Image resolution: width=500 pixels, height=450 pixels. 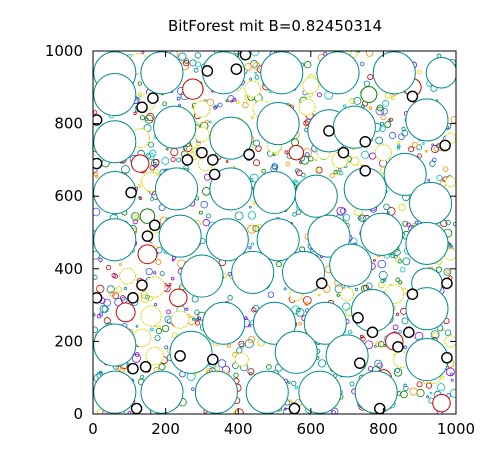 I want to click on y-tick-label: 400, so click(x=68, y=269).